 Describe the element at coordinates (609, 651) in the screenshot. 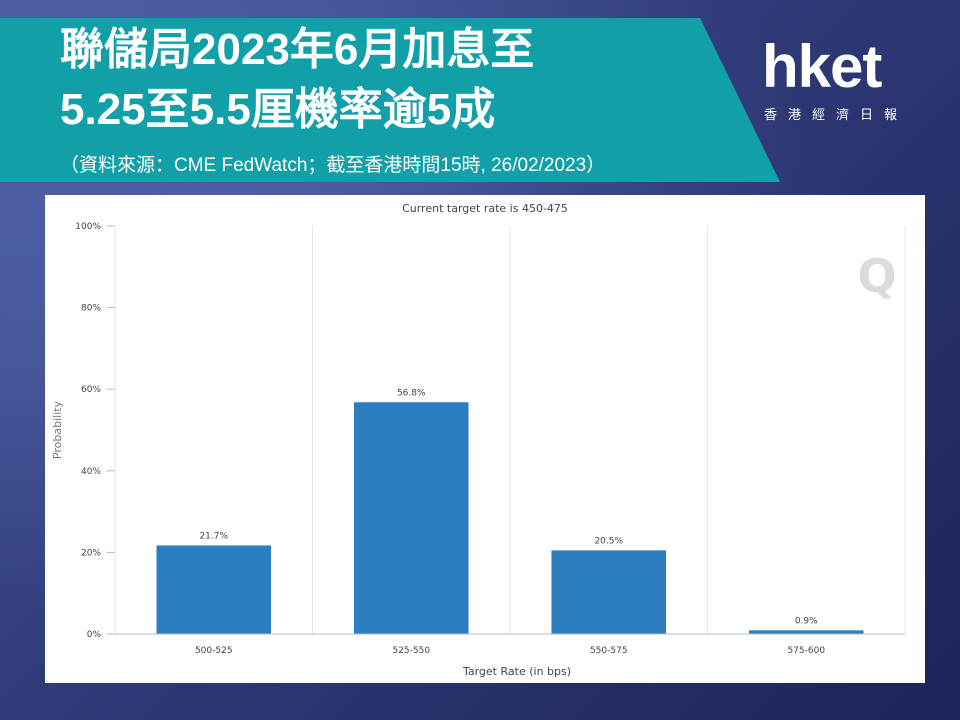

I see `x-tick-label: 550-575` at that location.